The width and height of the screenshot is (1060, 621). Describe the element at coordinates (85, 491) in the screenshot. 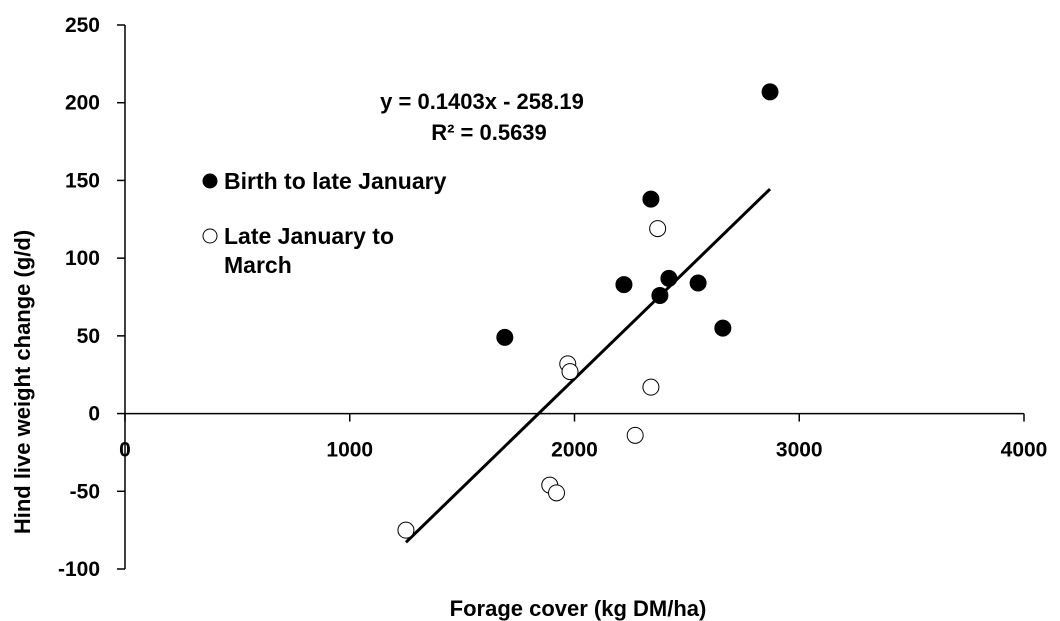

I see `y-tick-label: -50` at that location.